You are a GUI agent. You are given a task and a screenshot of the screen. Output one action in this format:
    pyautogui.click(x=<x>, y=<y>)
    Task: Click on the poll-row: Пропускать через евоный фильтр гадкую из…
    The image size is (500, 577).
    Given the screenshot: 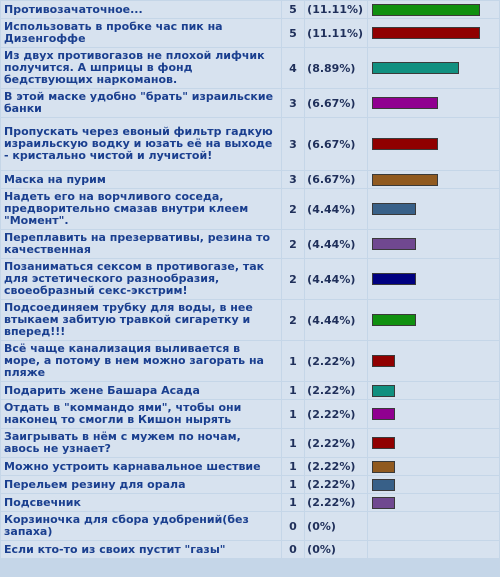 What is the action you would take?
    pyautogui.click(x=250, y=144)
    